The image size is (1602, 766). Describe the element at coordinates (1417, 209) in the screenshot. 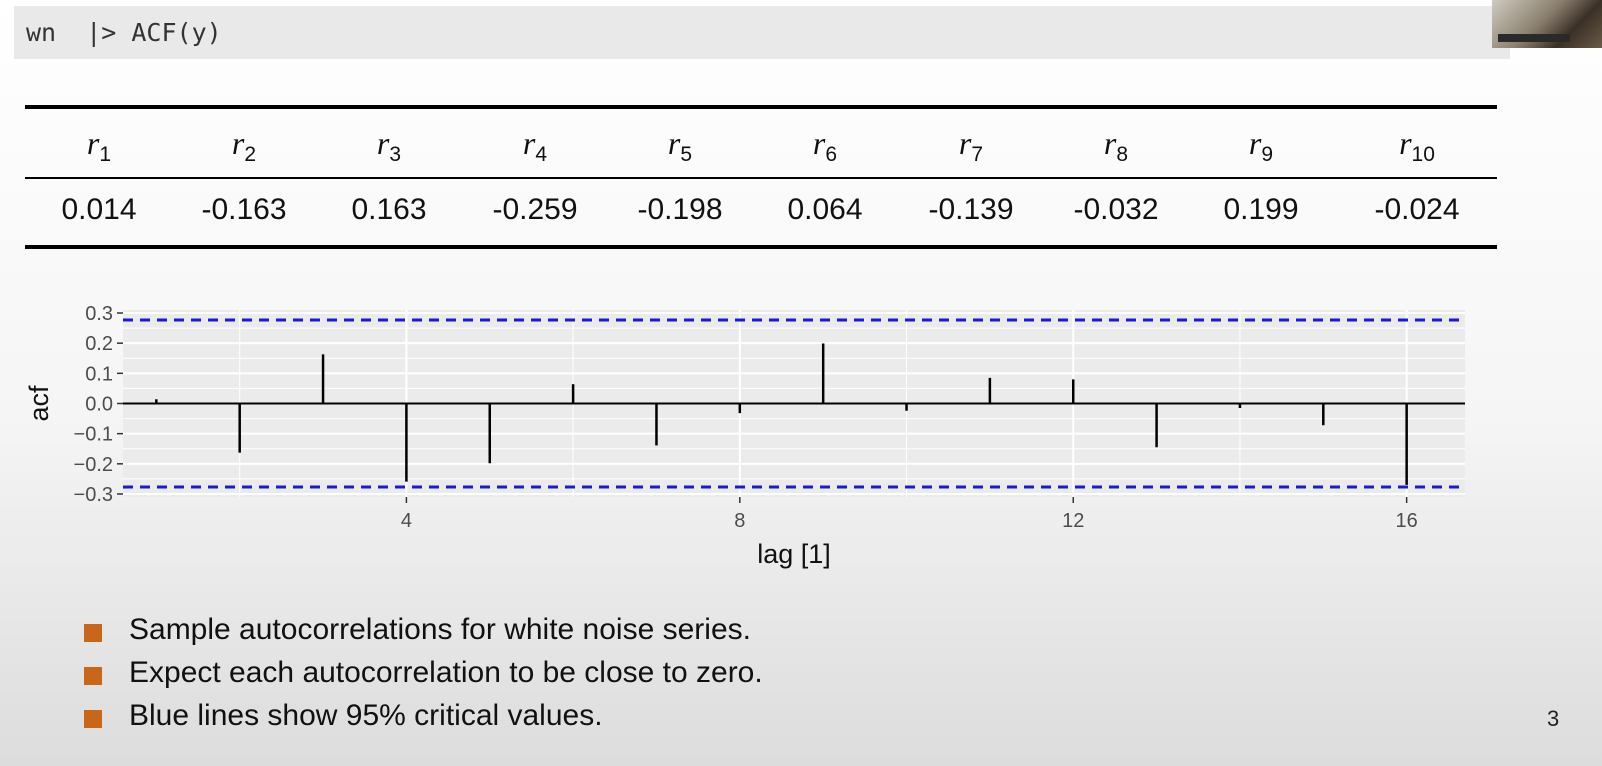

I see `value-r10: -0.024` at that location.